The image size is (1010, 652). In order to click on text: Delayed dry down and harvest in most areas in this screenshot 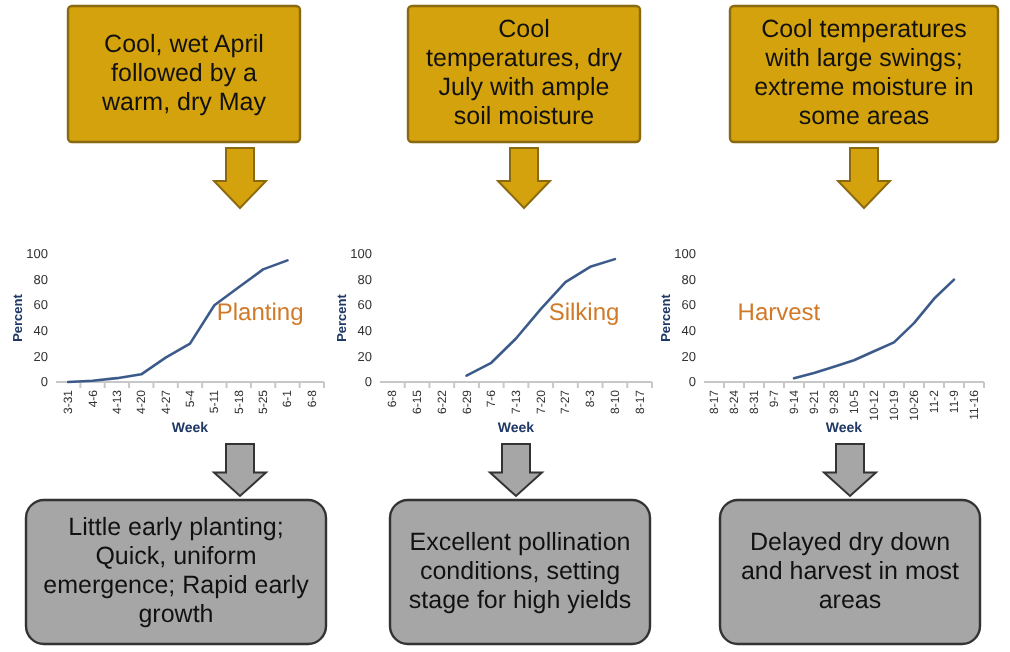, I will do `click(850, 570)`.